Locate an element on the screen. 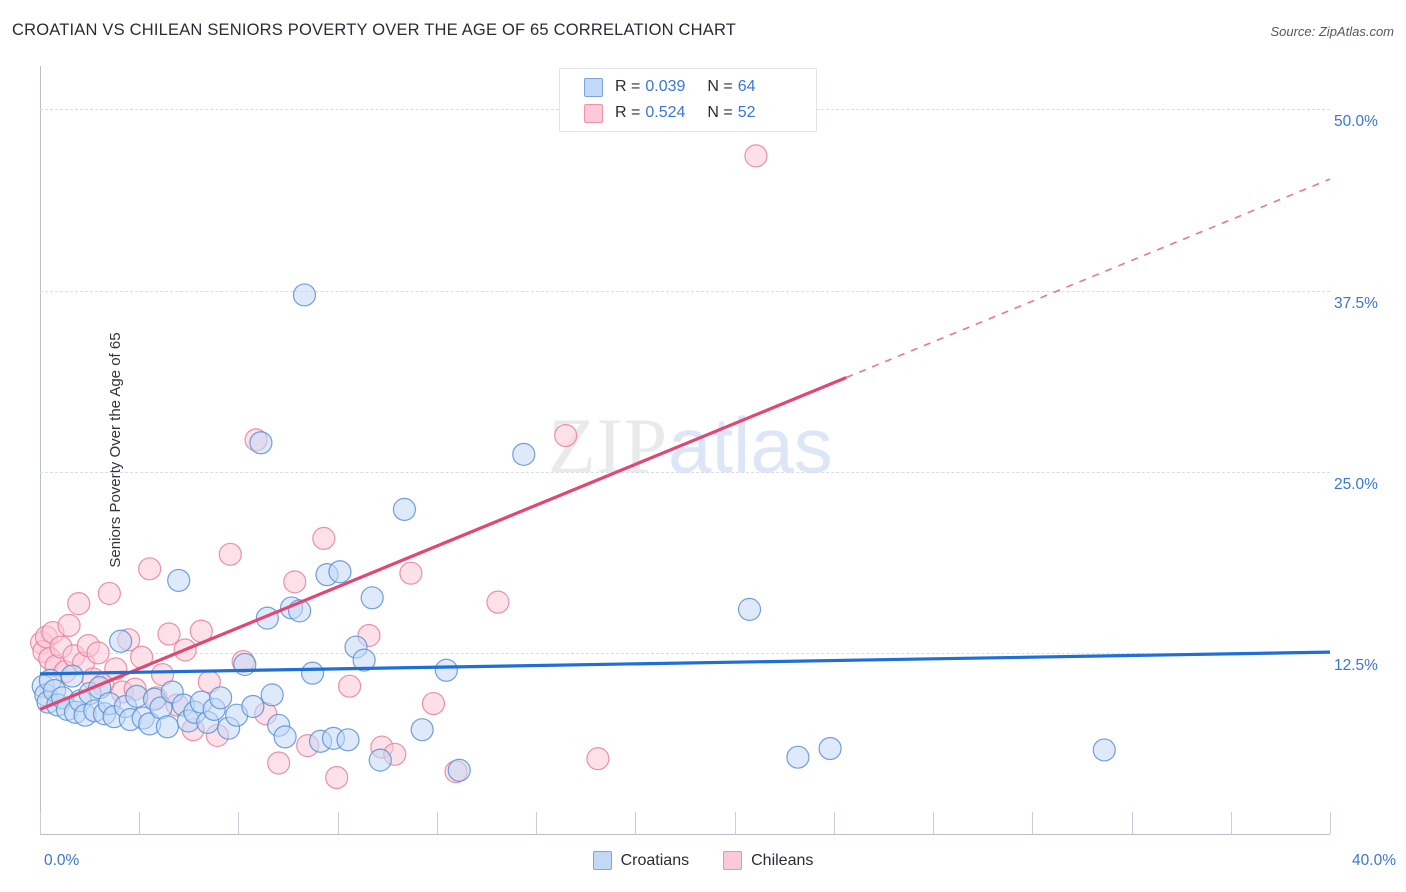 The image size is (1406, 892). series-label-chileans: Chileans is located at coordinates (782, 860).